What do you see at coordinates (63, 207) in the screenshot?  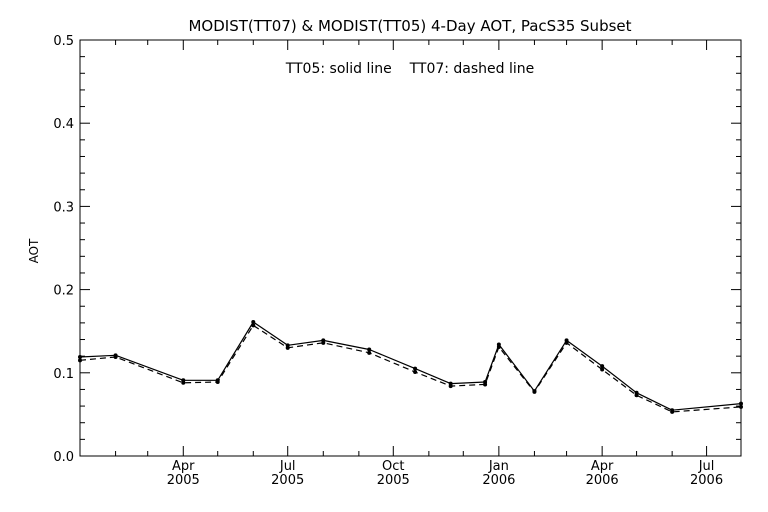 I see `y-tick-label: 0.3` at bounding box center [63, 207].